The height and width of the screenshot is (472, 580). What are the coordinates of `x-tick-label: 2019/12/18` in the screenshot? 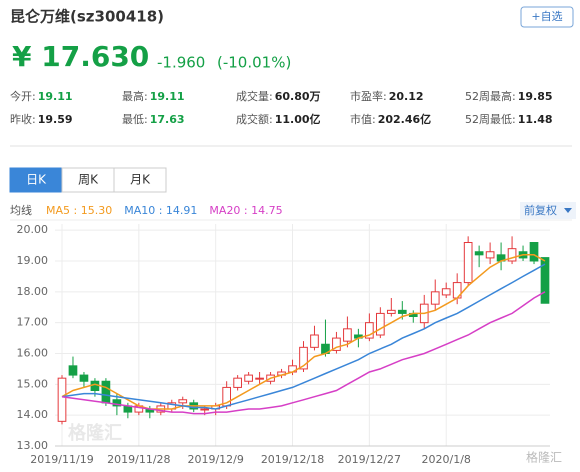 It's located at (292, 459).